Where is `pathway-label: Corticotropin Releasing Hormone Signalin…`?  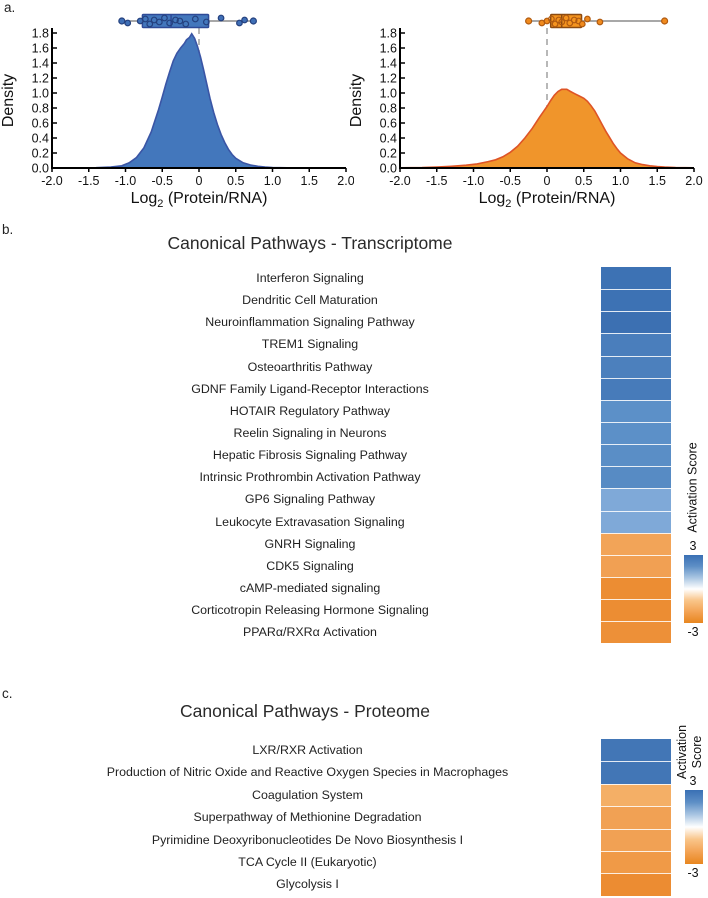
pathway-label: Corticotropin Releasing Hormone Signalin… is located at coordinates (310, 610).